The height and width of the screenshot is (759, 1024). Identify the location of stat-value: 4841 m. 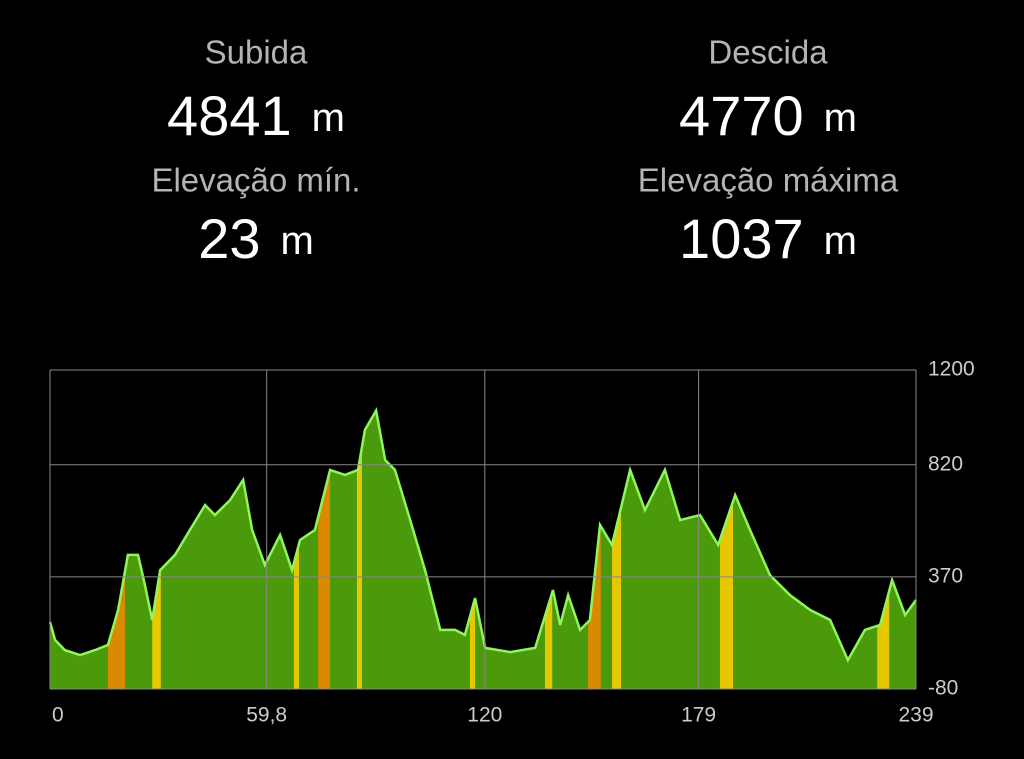
(256, 115).